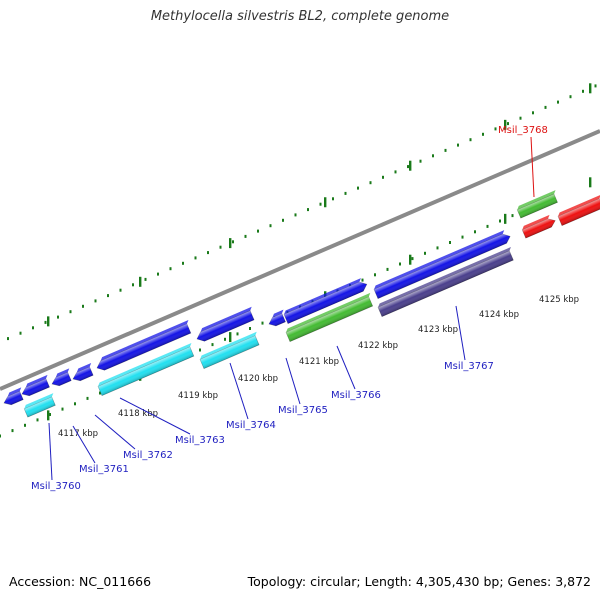 The height and width of the screenshot is (600, 600). Describe the element at coordinates (469, 366) in the screenshot. I see `gene-label: Msil_3767` at that location.